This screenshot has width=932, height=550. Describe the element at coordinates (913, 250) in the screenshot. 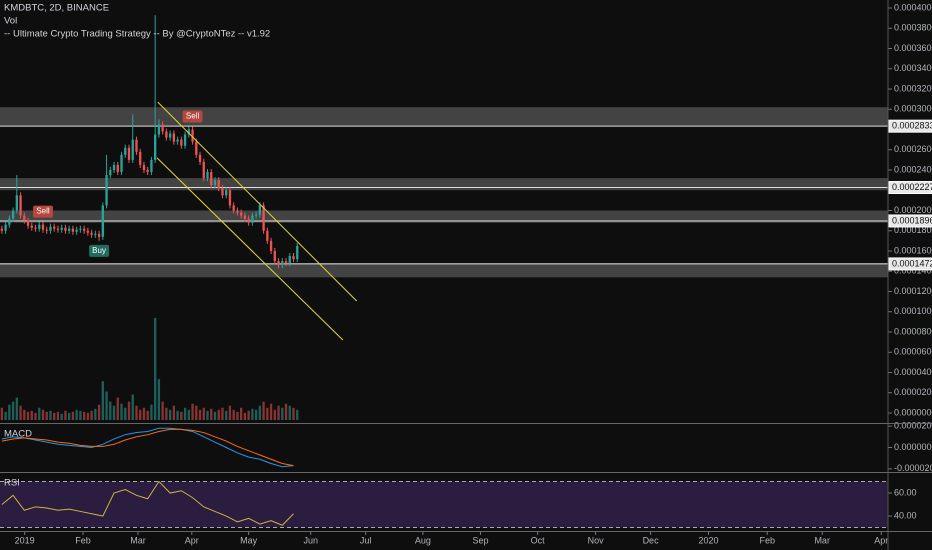

I see `y-tick-label: 0.00016000` at that location.